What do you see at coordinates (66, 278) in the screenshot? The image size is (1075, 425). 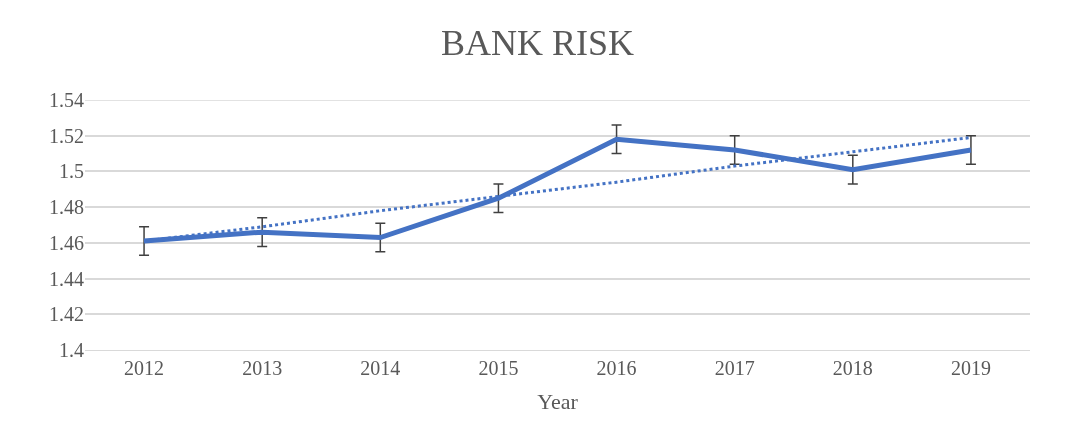 I see `y-tick-label: 1.44` at bounding box center [66, 278].